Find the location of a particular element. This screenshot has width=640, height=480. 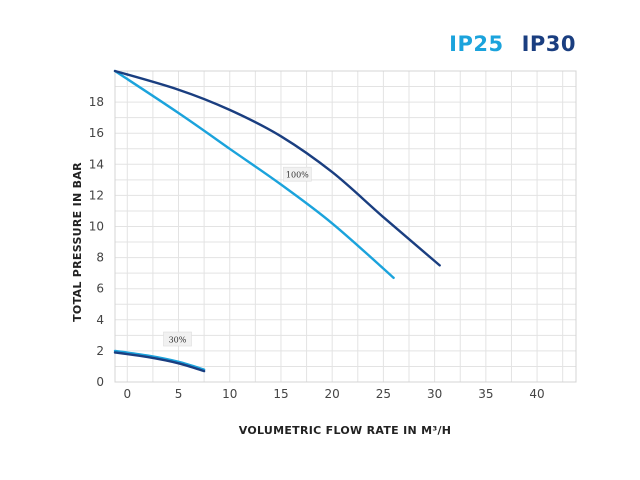

curve-label-text: 100% is located at coordinates (297, 175).